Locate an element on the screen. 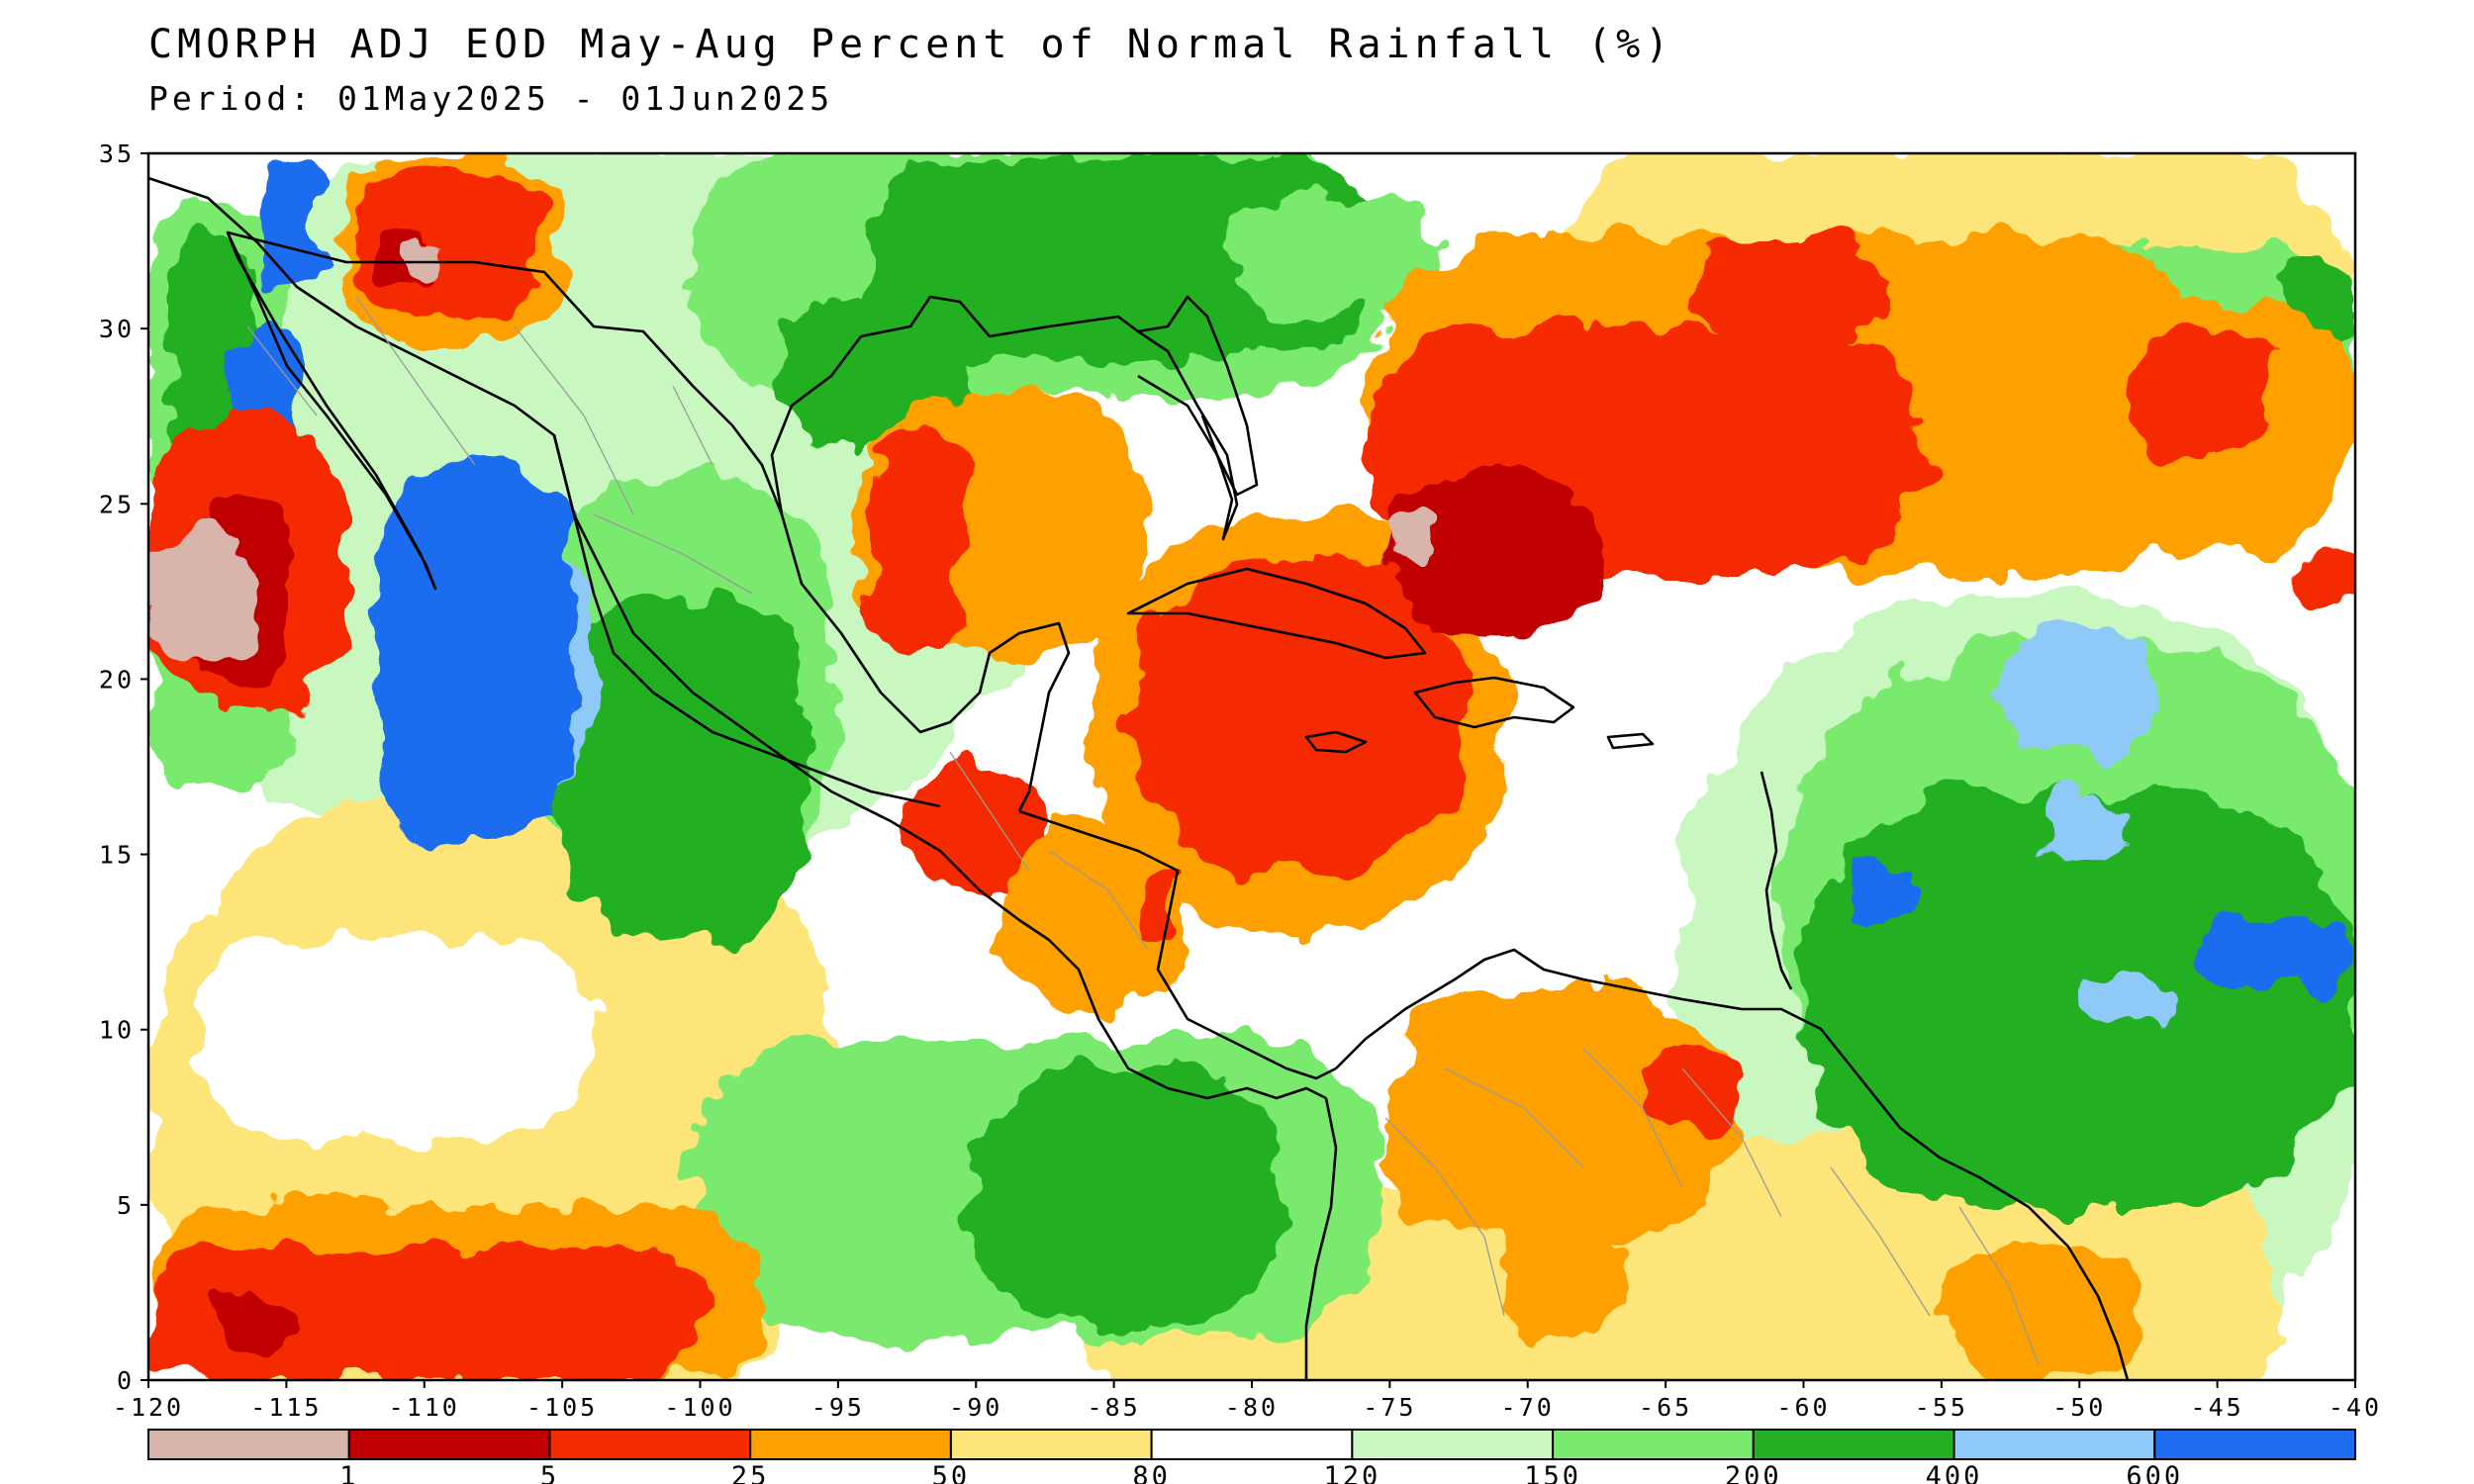 The image size is (2474, 1484). lon-tick-label: -110 is located at coordinates (424, 1407).